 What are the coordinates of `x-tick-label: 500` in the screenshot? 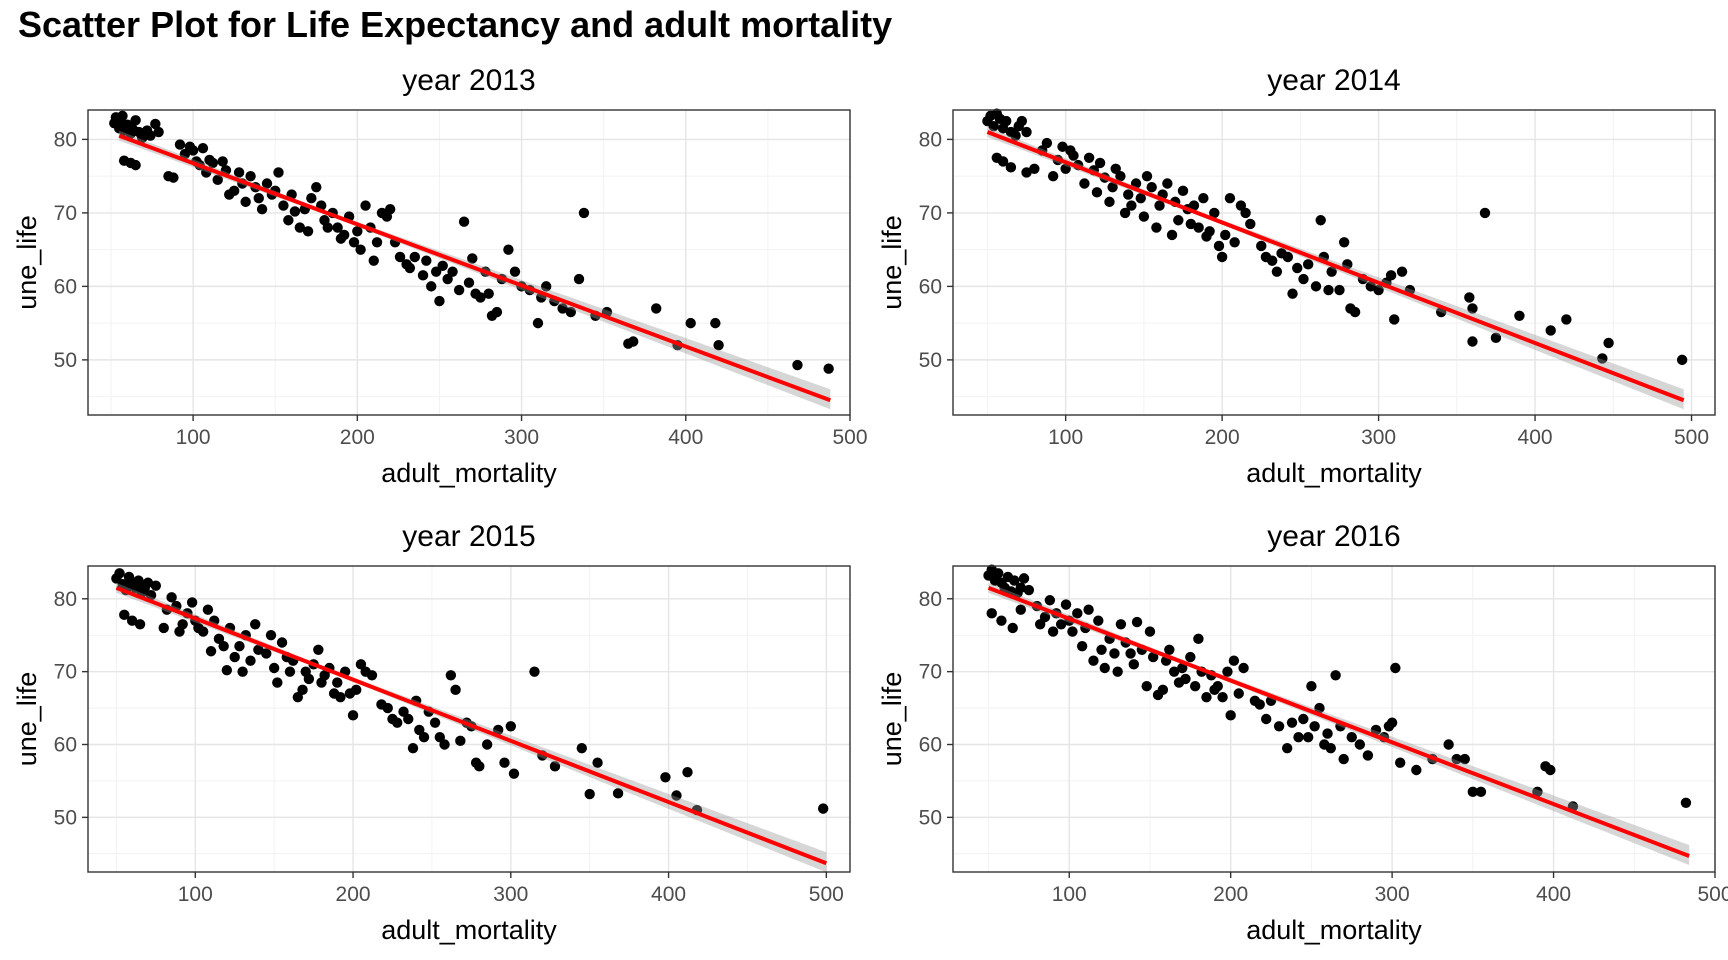 It's located at (1712, 894).